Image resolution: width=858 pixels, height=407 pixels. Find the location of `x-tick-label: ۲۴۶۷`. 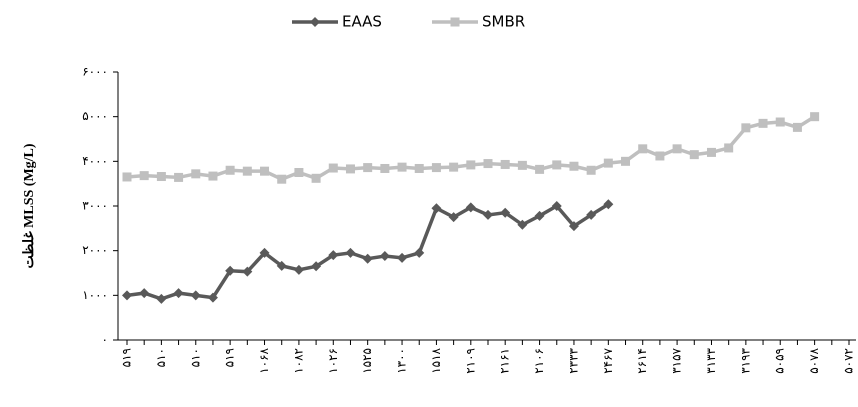

x-tick-label: ۲۴۶۷ is located at coordinates (608, 360).